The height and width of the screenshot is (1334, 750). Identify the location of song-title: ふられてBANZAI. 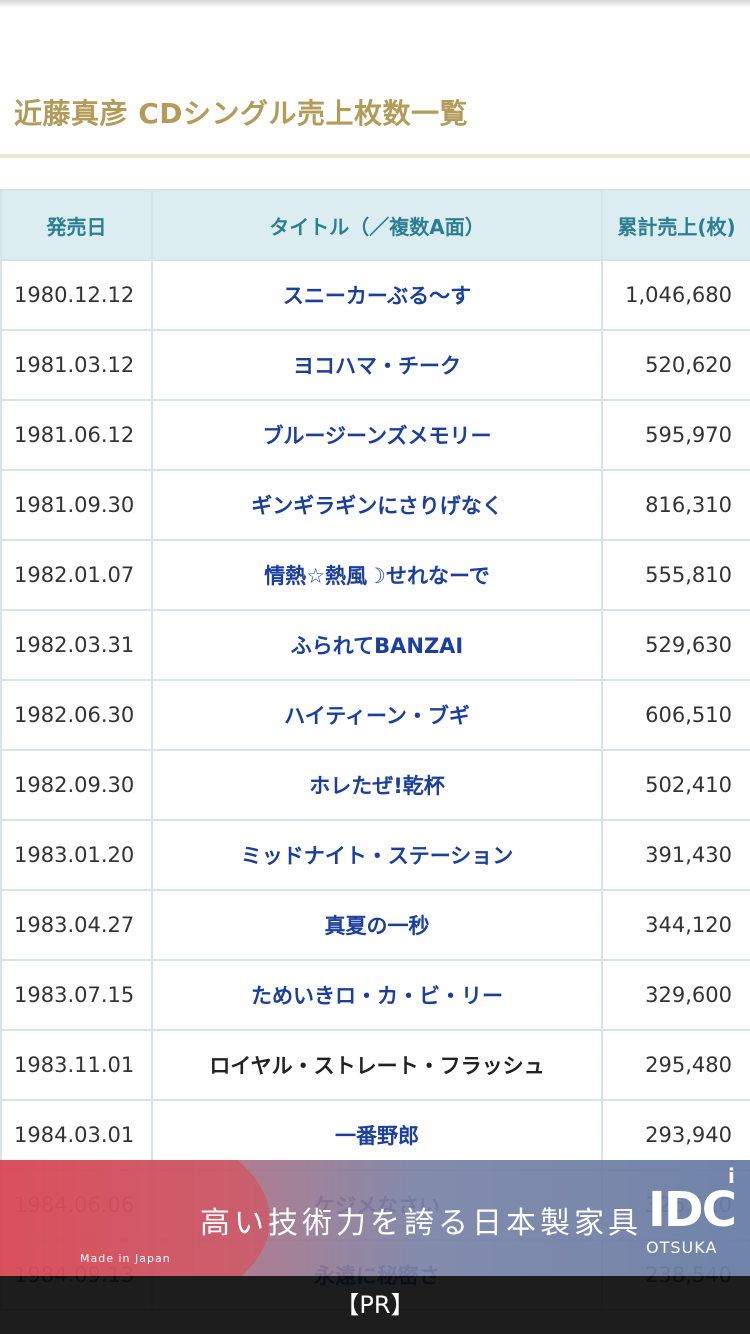
(377, 645).